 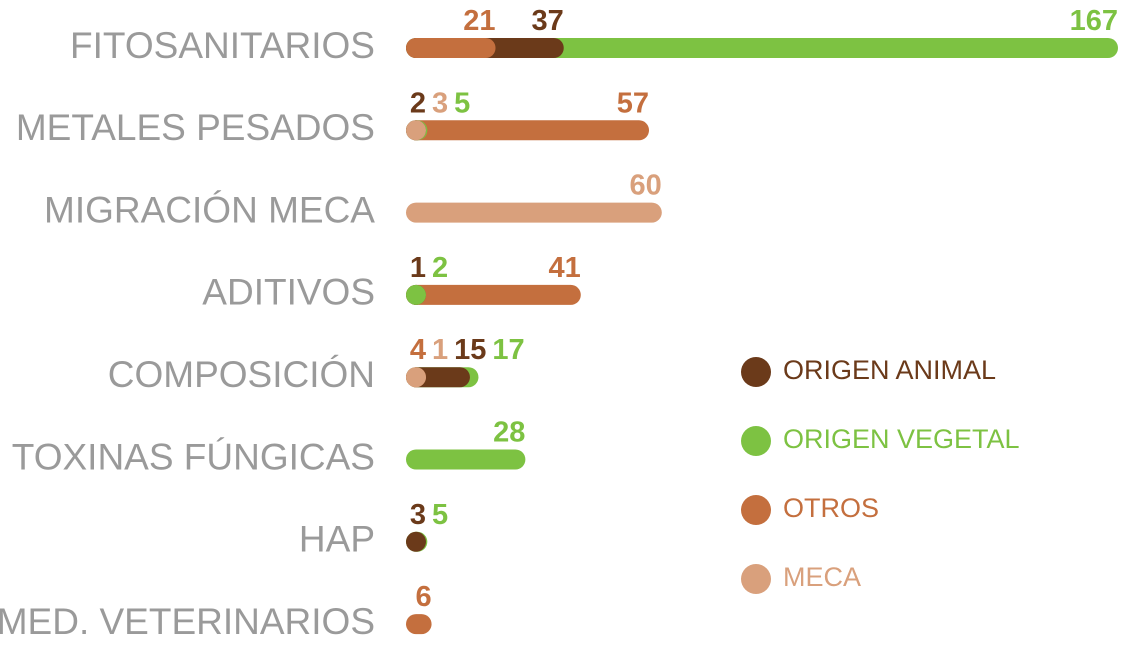 I want to click on value-label: 60, so click(x=646, y=186).